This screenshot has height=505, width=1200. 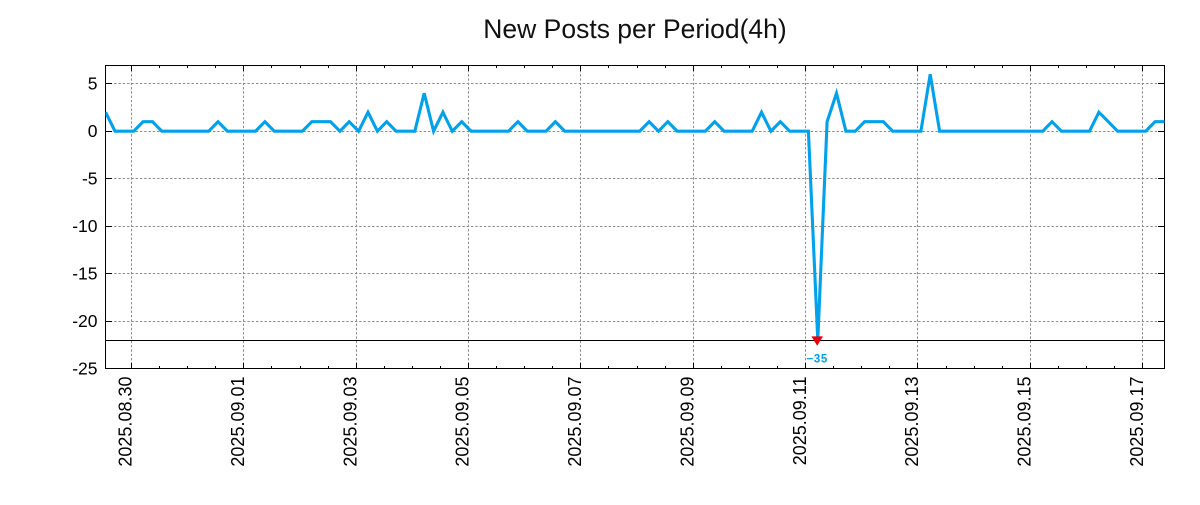 I want to click on svg-text: New Posts per Period(4h), so click(x=634, y=29).